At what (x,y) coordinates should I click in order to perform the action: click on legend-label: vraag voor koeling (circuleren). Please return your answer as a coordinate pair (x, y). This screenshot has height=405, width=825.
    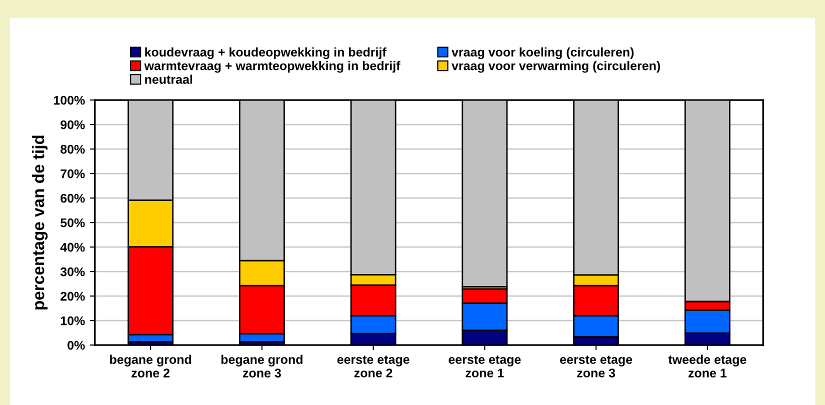
    Looking at the image, I should click on (543, 53).